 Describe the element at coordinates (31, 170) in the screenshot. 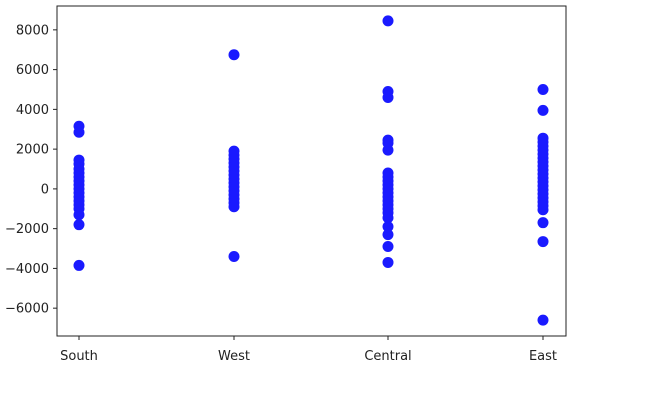

I see `y-axis: 8000 6000 4000 2000 0 −2000 −4000 −6000` at that location.